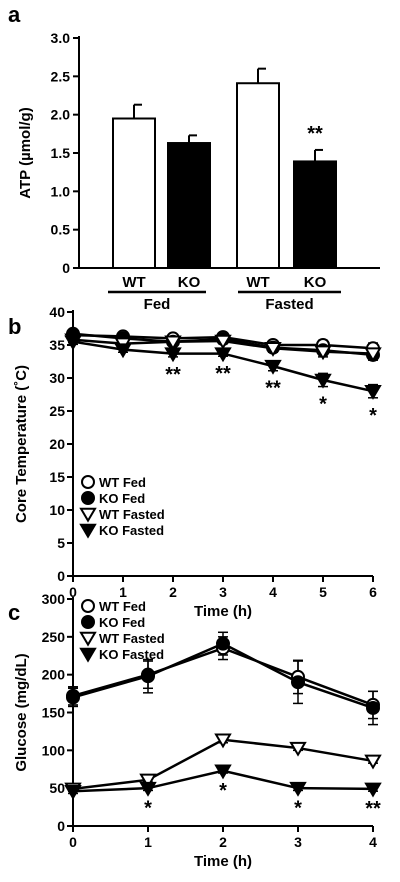 The image size is (400, 882). Describe the element at coordinates (132, 638) in the screenshot. I see `panel-c-legend-label: WT Fasted` at that location.